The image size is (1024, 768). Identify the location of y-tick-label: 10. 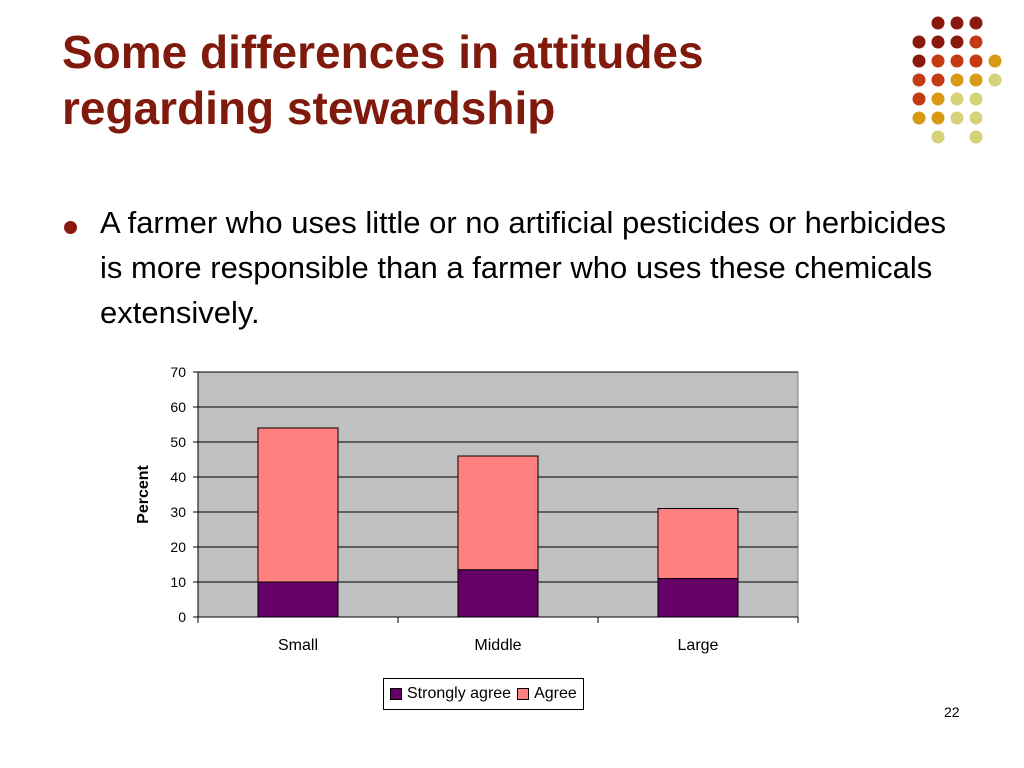
(178, 582).